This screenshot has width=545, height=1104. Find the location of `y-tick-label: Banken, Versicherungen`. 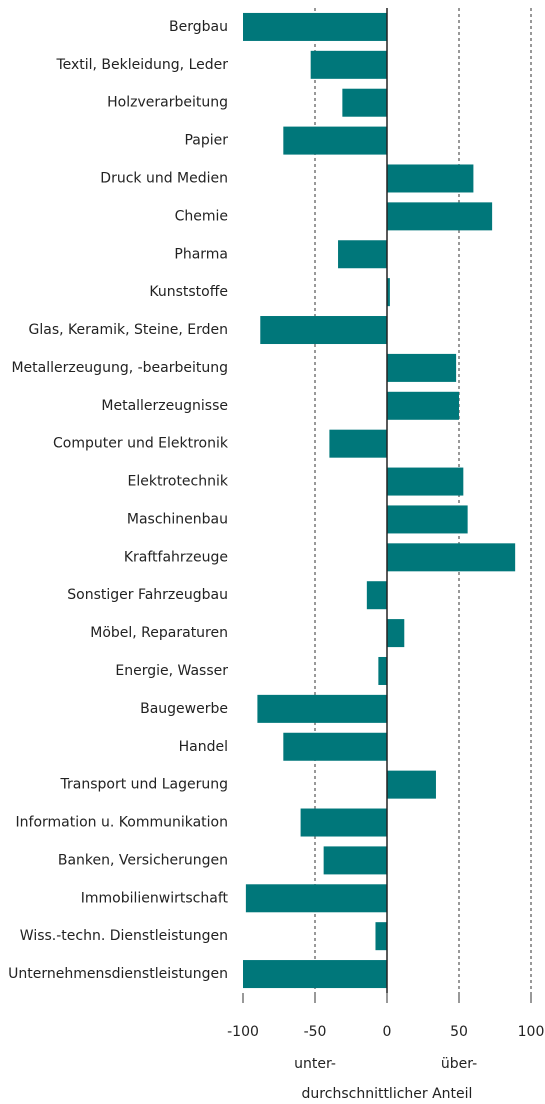

y-tick-label: Banken, Versicherungen is located at coordinates (143, 860).